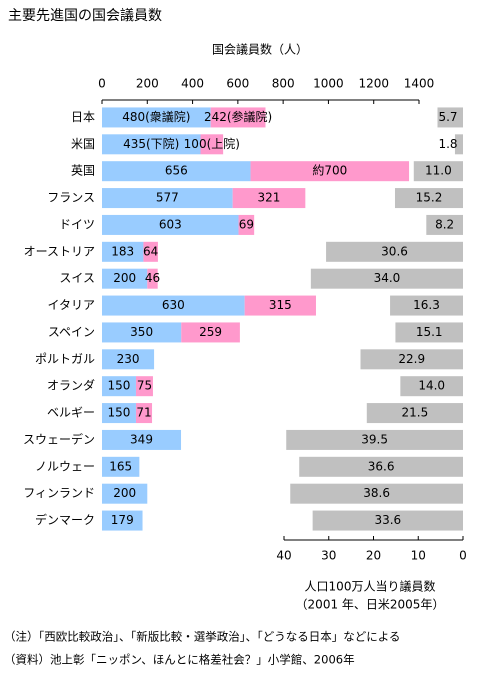 The image size is (499, 675). Describe the element at coordinates (71, 385) in the screenshot. I see `y-tick-label: オランダ` at that location.